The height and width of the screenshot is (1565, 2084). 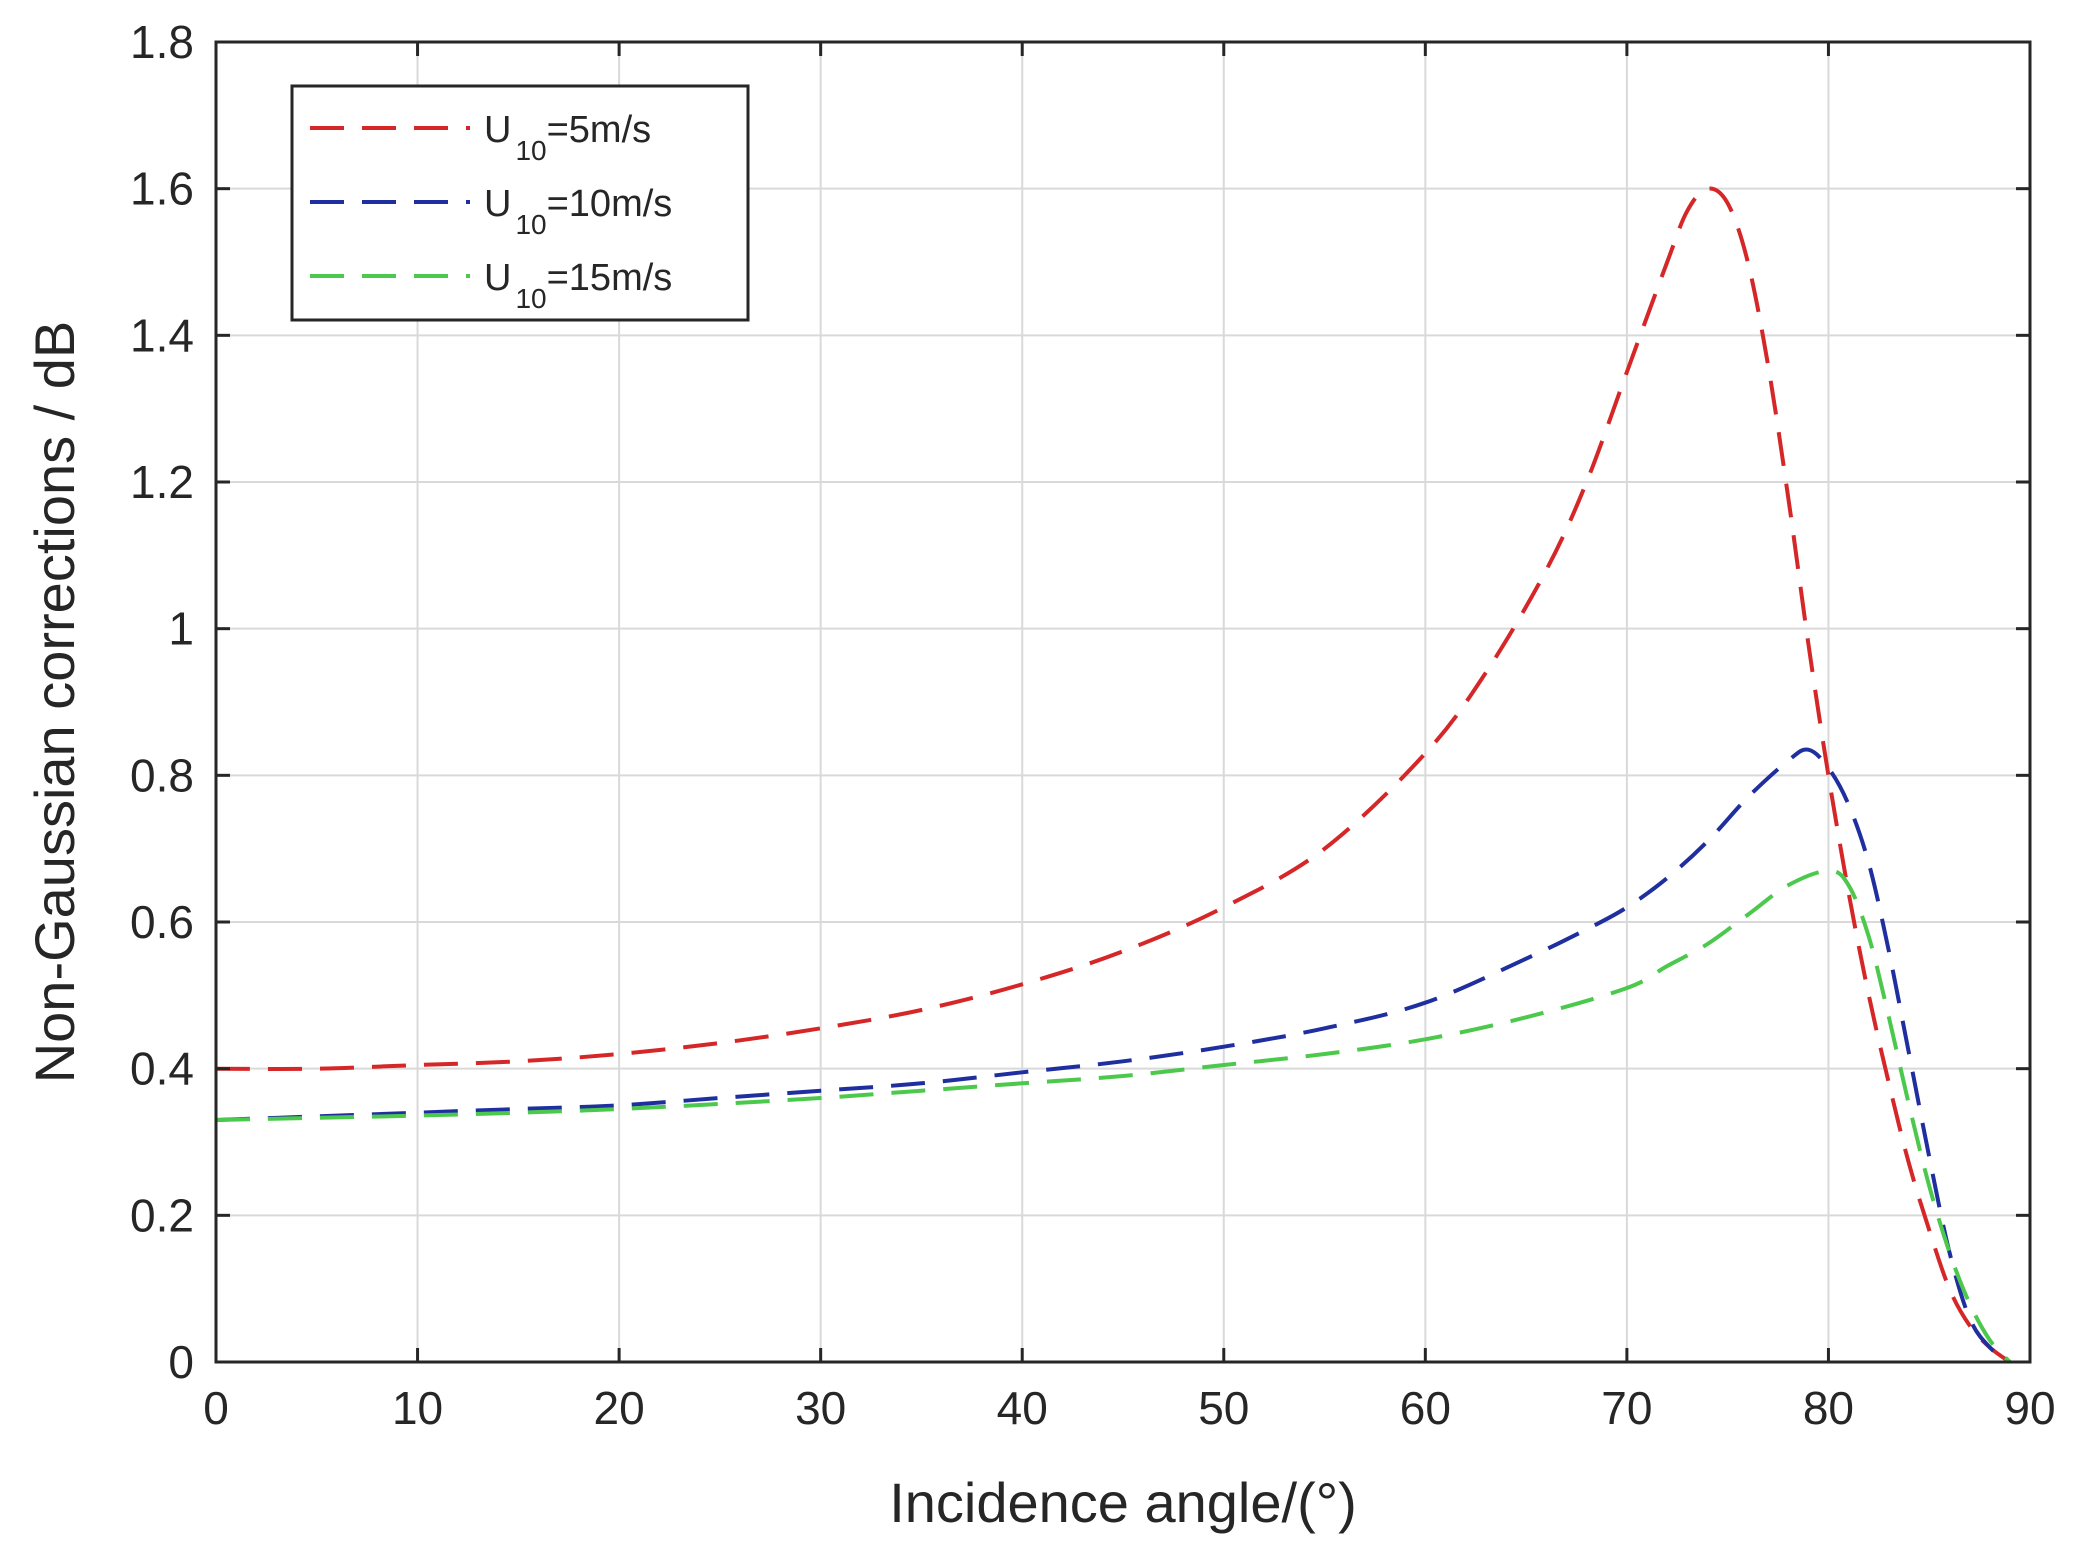 I want to click on legend-entry-2: U 10=10m/s, so click(x=578, y=211).